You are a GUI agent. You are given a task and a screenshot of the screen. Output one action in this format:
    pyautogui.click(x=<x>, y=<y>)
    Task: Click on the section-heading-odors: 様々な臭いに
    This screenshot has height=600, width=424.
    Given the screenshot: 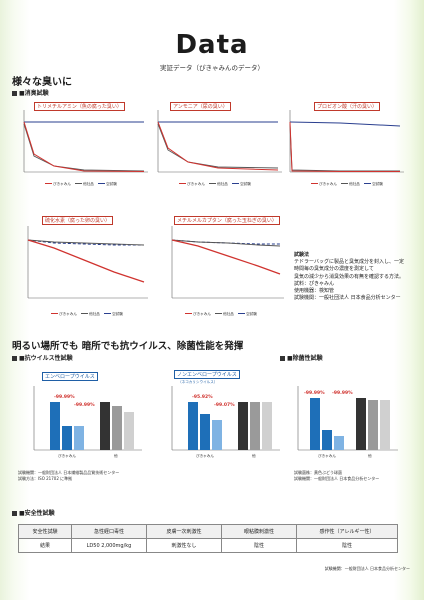 What is the action you would take?
    pyautogui.click(x=42, y=82)
    